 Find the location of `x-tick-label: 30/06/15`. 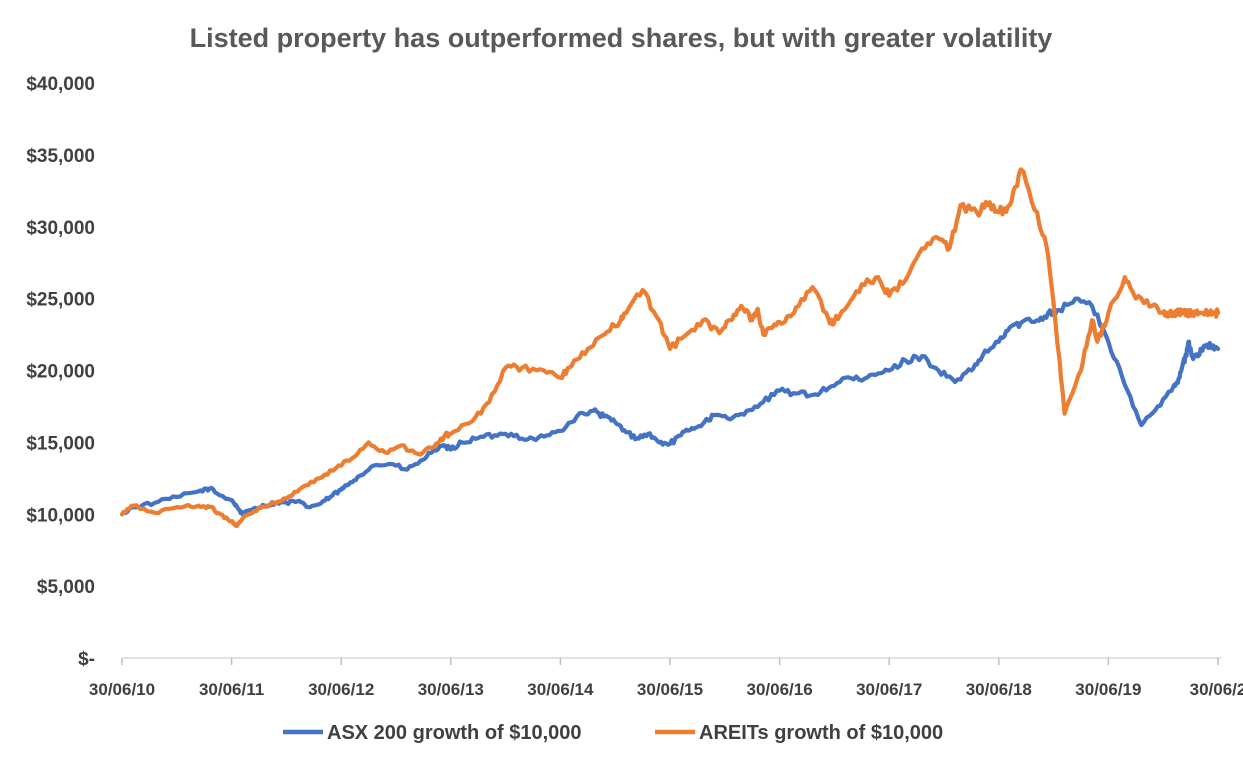

x-tick-label: 30/06/15 is located at coordinates (670, 689).